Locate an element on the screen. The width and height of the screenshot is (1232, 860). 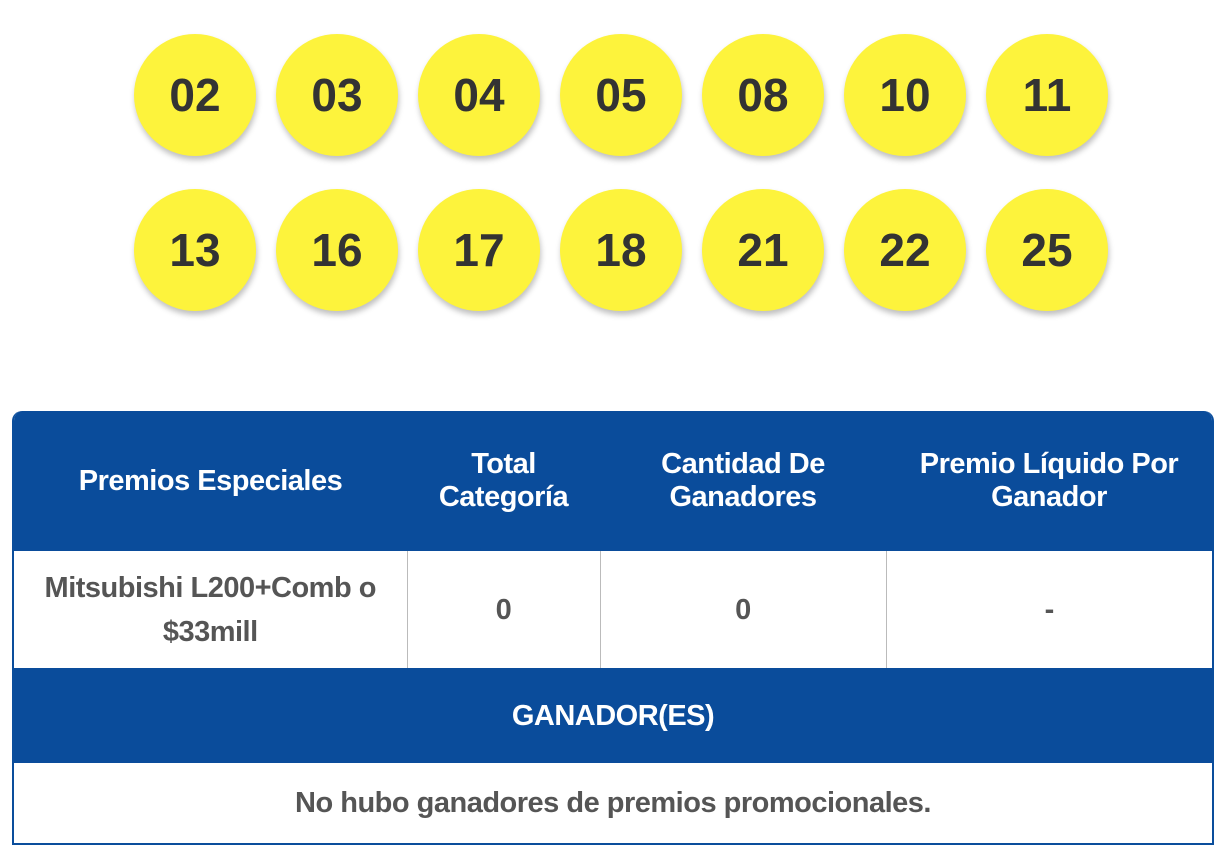
total-categoria: 0 is located at coordinates (504, 609).